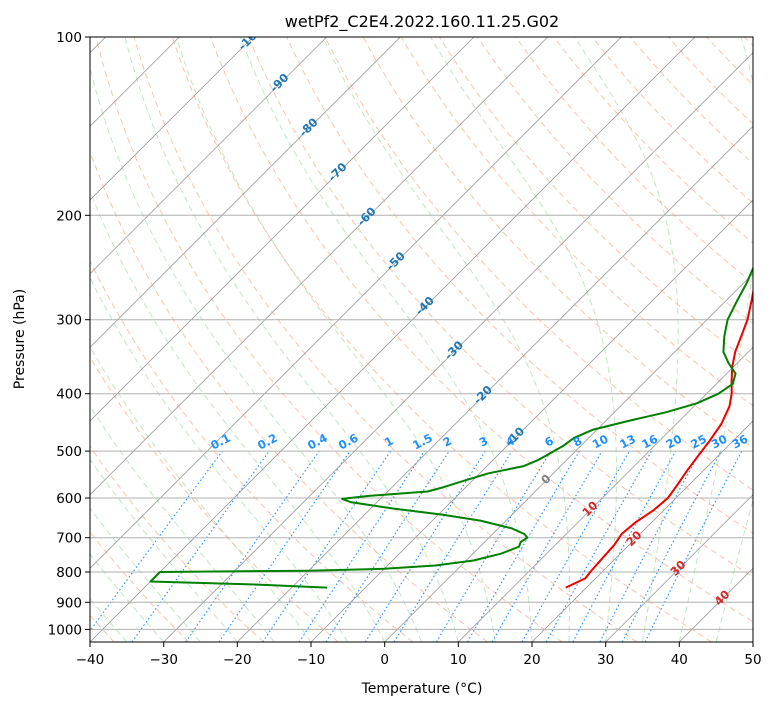 The height and width of the screenshot is (708, 775). What do you see at coordinates (237, 660) in the screenshot?
I see `x-tick-label: −20` at bounding box center [237, 660].